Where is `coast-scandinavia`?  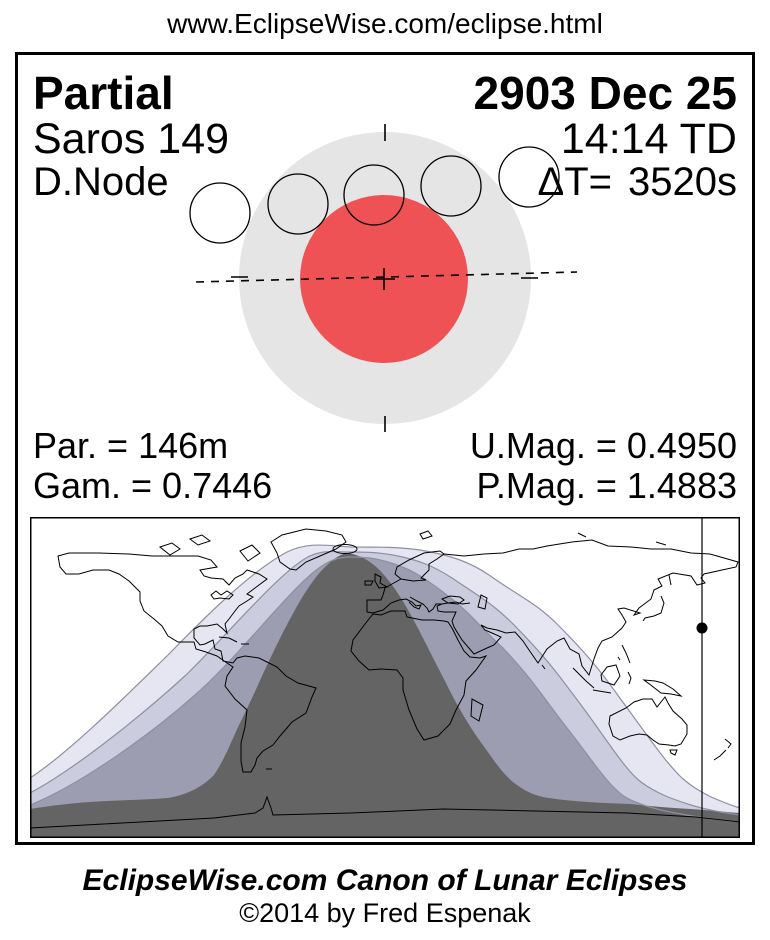
coast-scandinavia is located at coordinates (419, 566).